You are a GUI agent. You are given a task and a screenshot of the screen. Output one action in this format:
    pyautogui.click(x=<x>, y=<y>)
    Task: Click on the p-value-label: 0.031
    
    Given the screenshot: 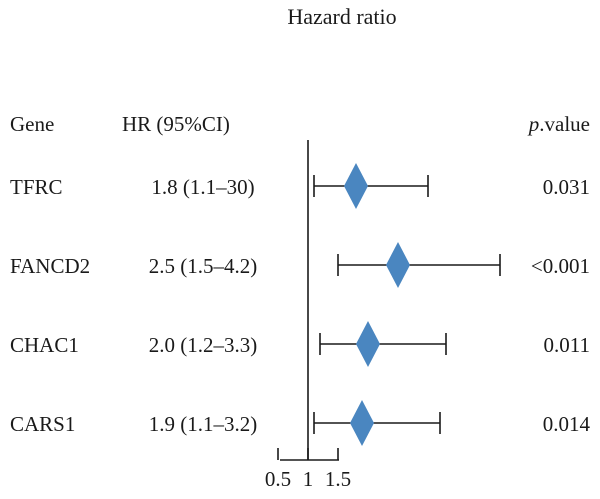 What is the action you would take?
    pyautogui.click(x=566, y=187)
    